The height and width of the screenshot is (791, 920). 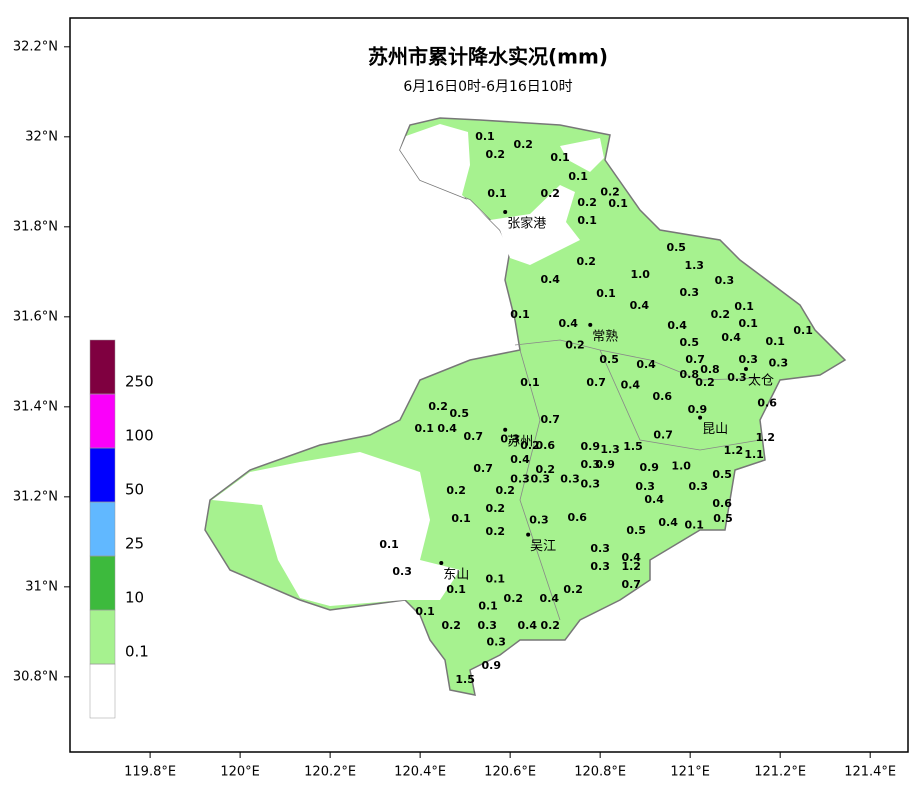 What do you see at coordinates (605, 336) in the screenshot?
I see `city-label: 常熟` at bounding box center [605, 336].